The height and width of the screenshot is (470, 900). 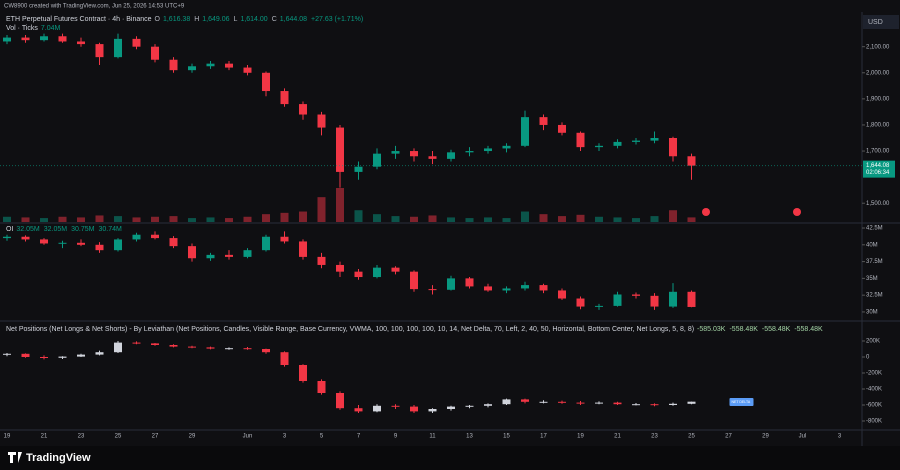 I want to click on legend-value: 30.74M, so click(x=110, y=229).